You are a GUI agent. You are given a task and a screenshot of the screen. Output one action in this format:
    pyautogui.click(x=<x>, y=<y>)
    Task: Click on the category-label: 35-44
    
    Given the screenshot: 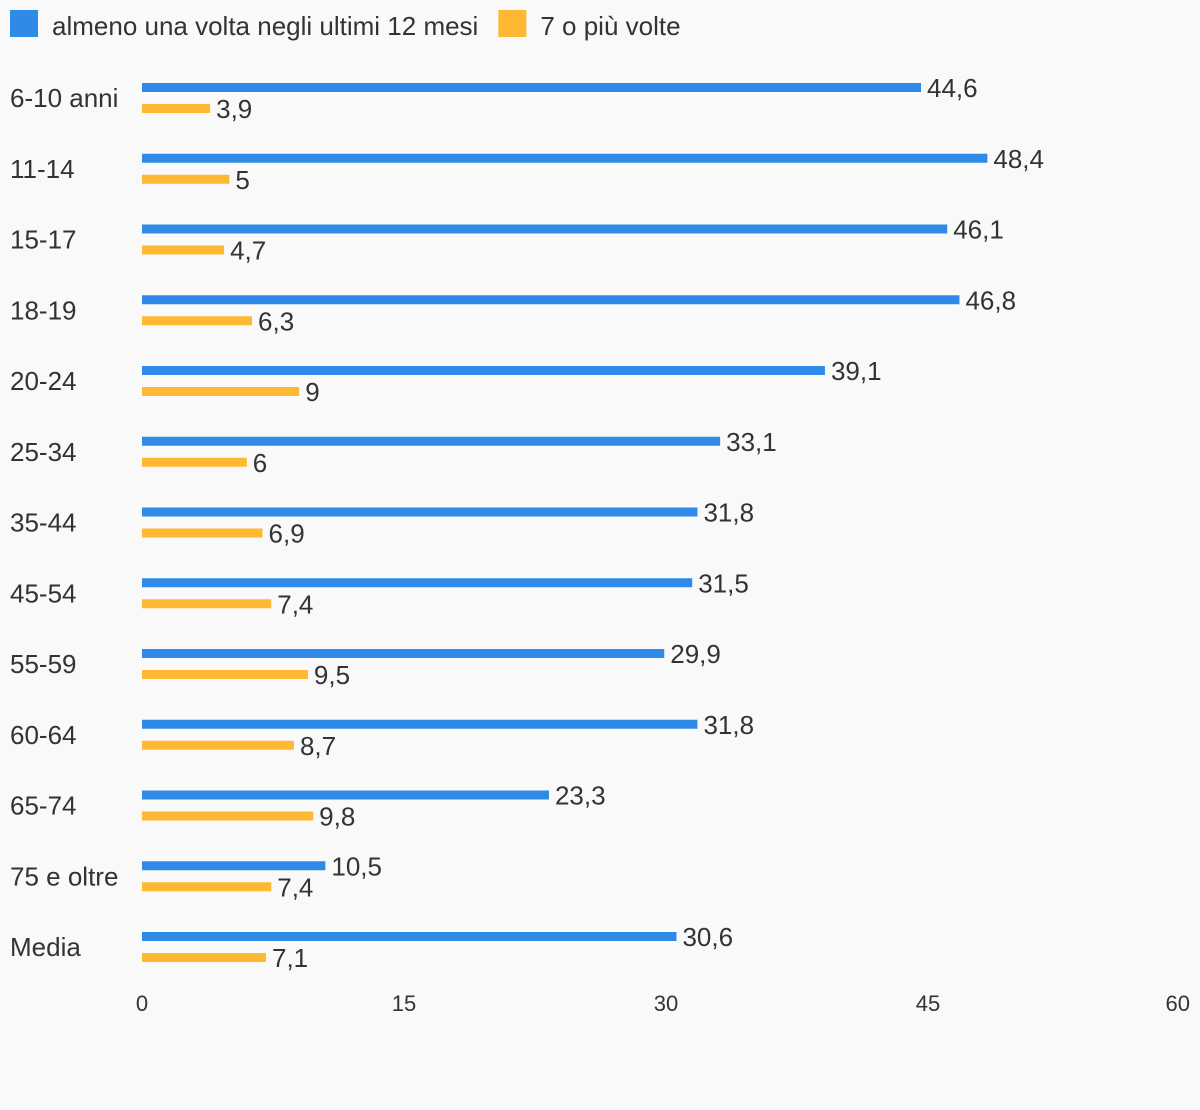 What is the action you would take?
    pyautogui.click(x=43, y=523)
    